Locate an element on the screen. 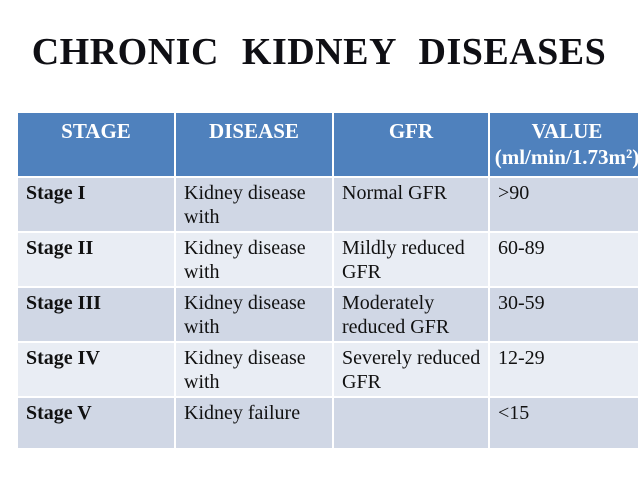 This screenshot has width=638, height=478. cell-value: 60-89 is located at coordinates (563, 260).